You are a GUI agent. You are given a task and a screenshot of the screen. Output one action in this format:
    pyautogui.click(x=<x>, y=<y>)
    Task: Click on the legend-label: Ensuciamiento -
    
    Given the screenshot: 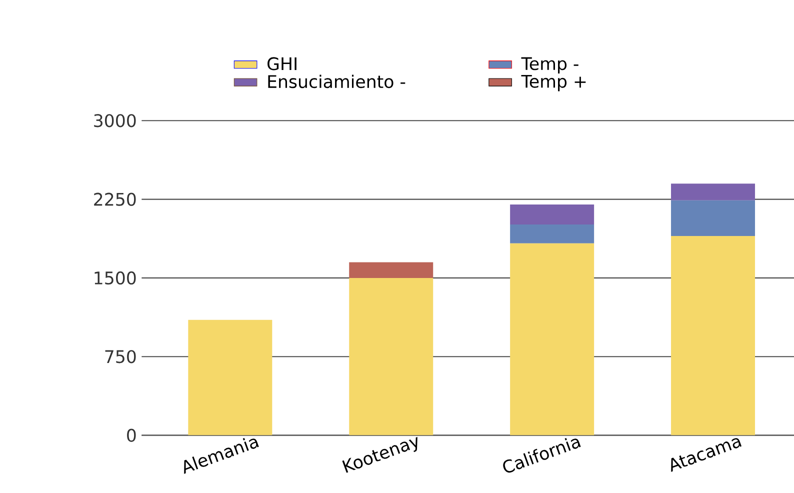 What is the action you would take?
    pyautogui.click(x=337, y=81)
    